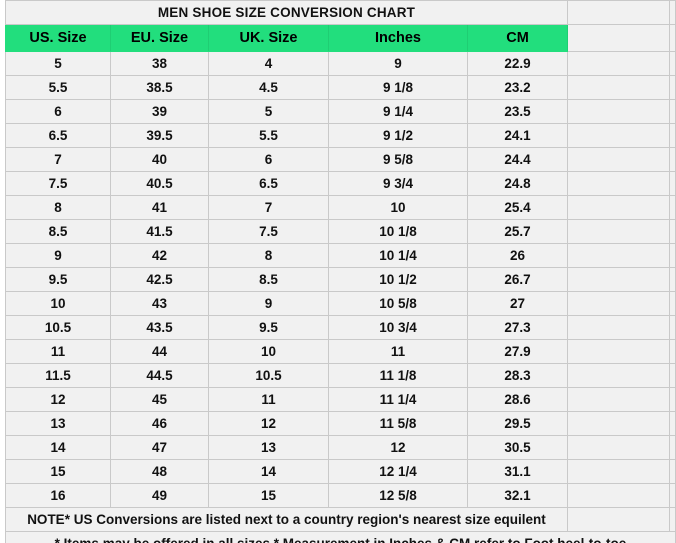  Describe the element at coordinates (517, 111) in the screenshot. I see `cell-cm: 23.5` at that location.